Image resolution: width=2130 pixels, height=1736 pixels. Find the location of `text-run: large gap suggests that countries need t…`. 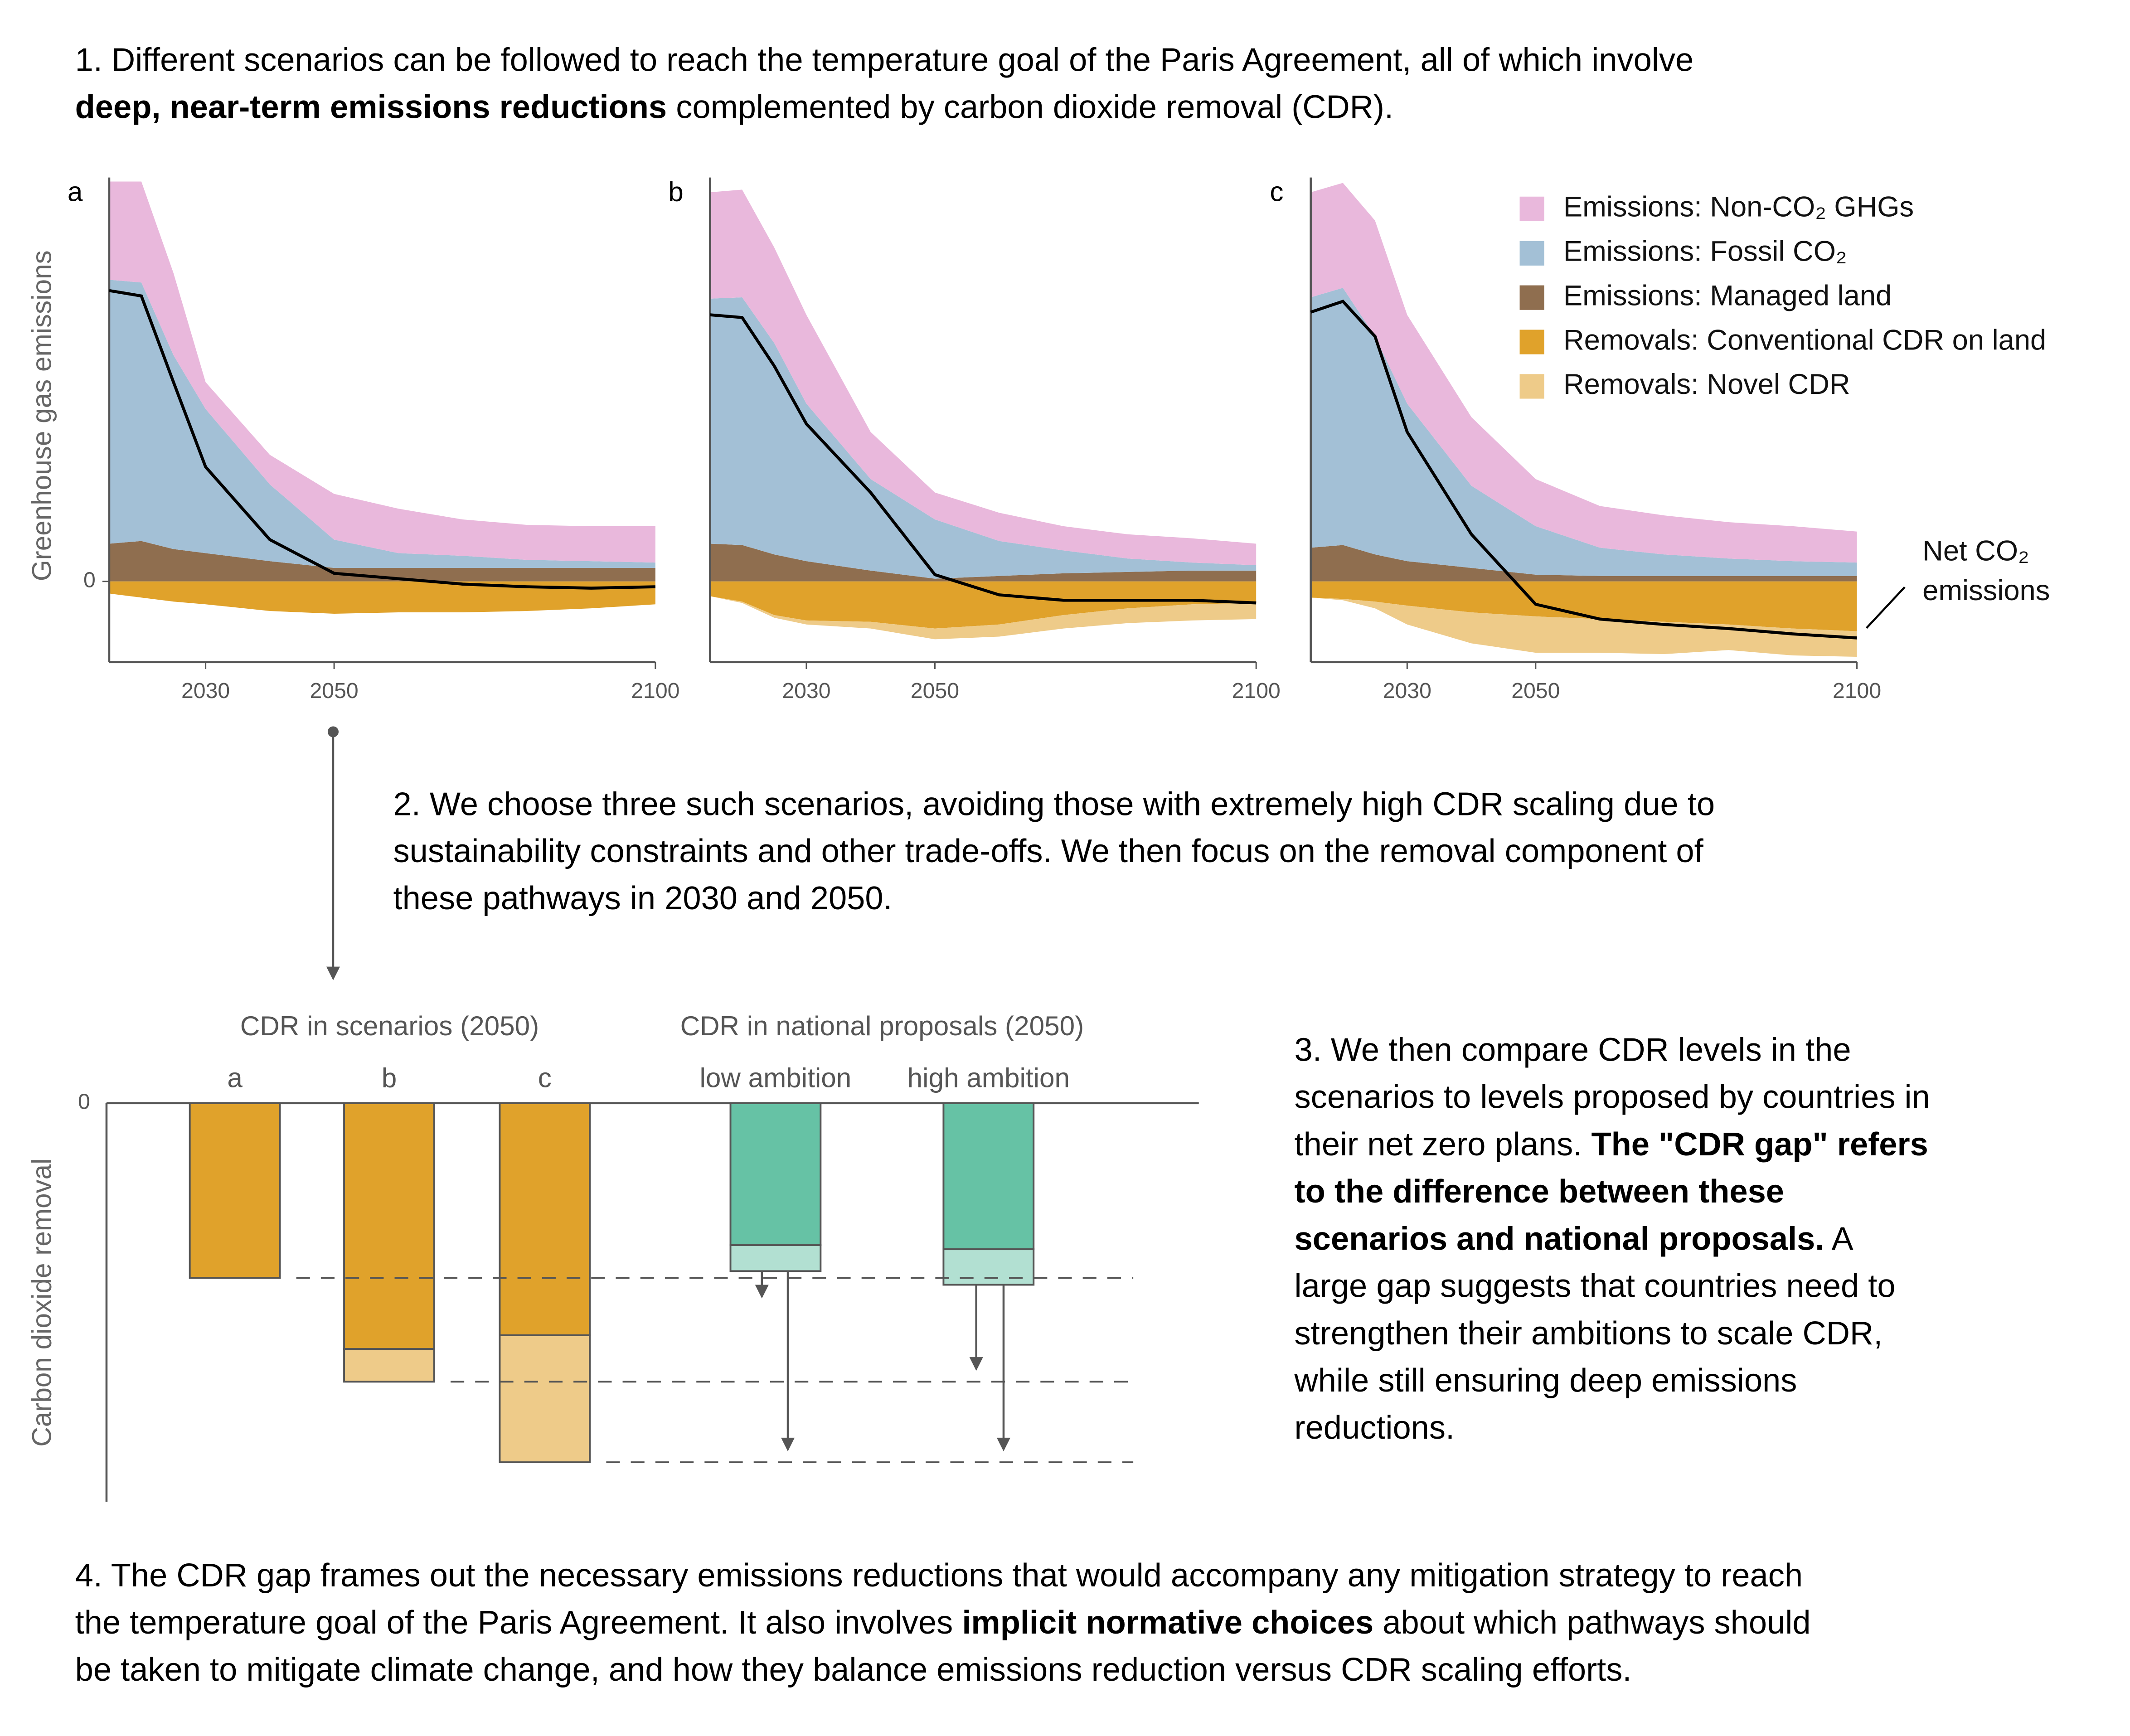

text-run: large gap suggests that countries need t… is located at coordinates (1595, 1286).